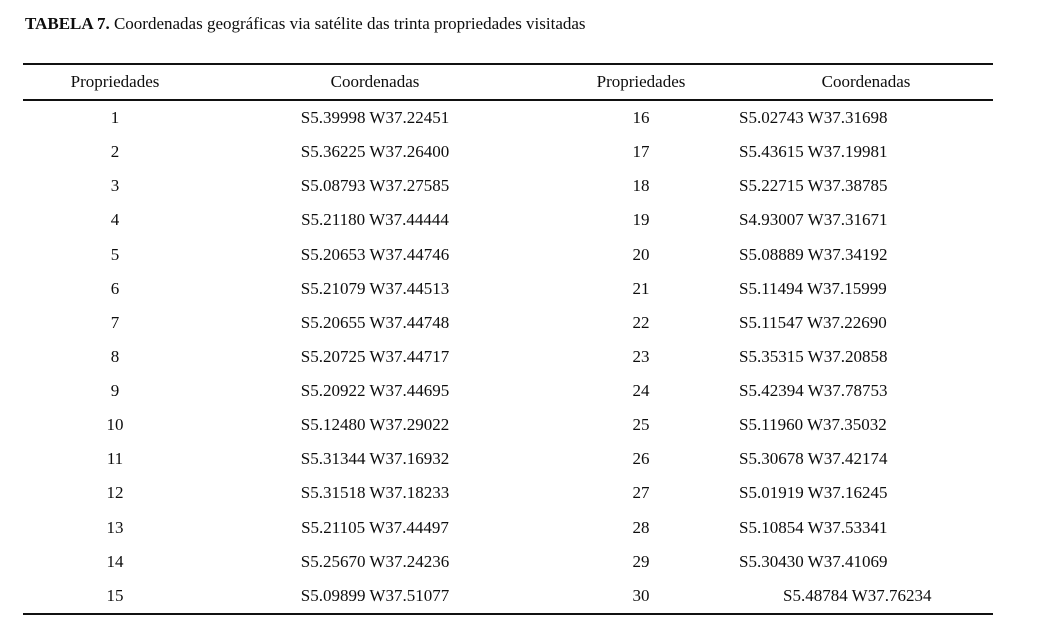 This screenshot has height=641, width=1053. I want to click on header-coordenadas-right: Coordenadas, so click(866, 81).